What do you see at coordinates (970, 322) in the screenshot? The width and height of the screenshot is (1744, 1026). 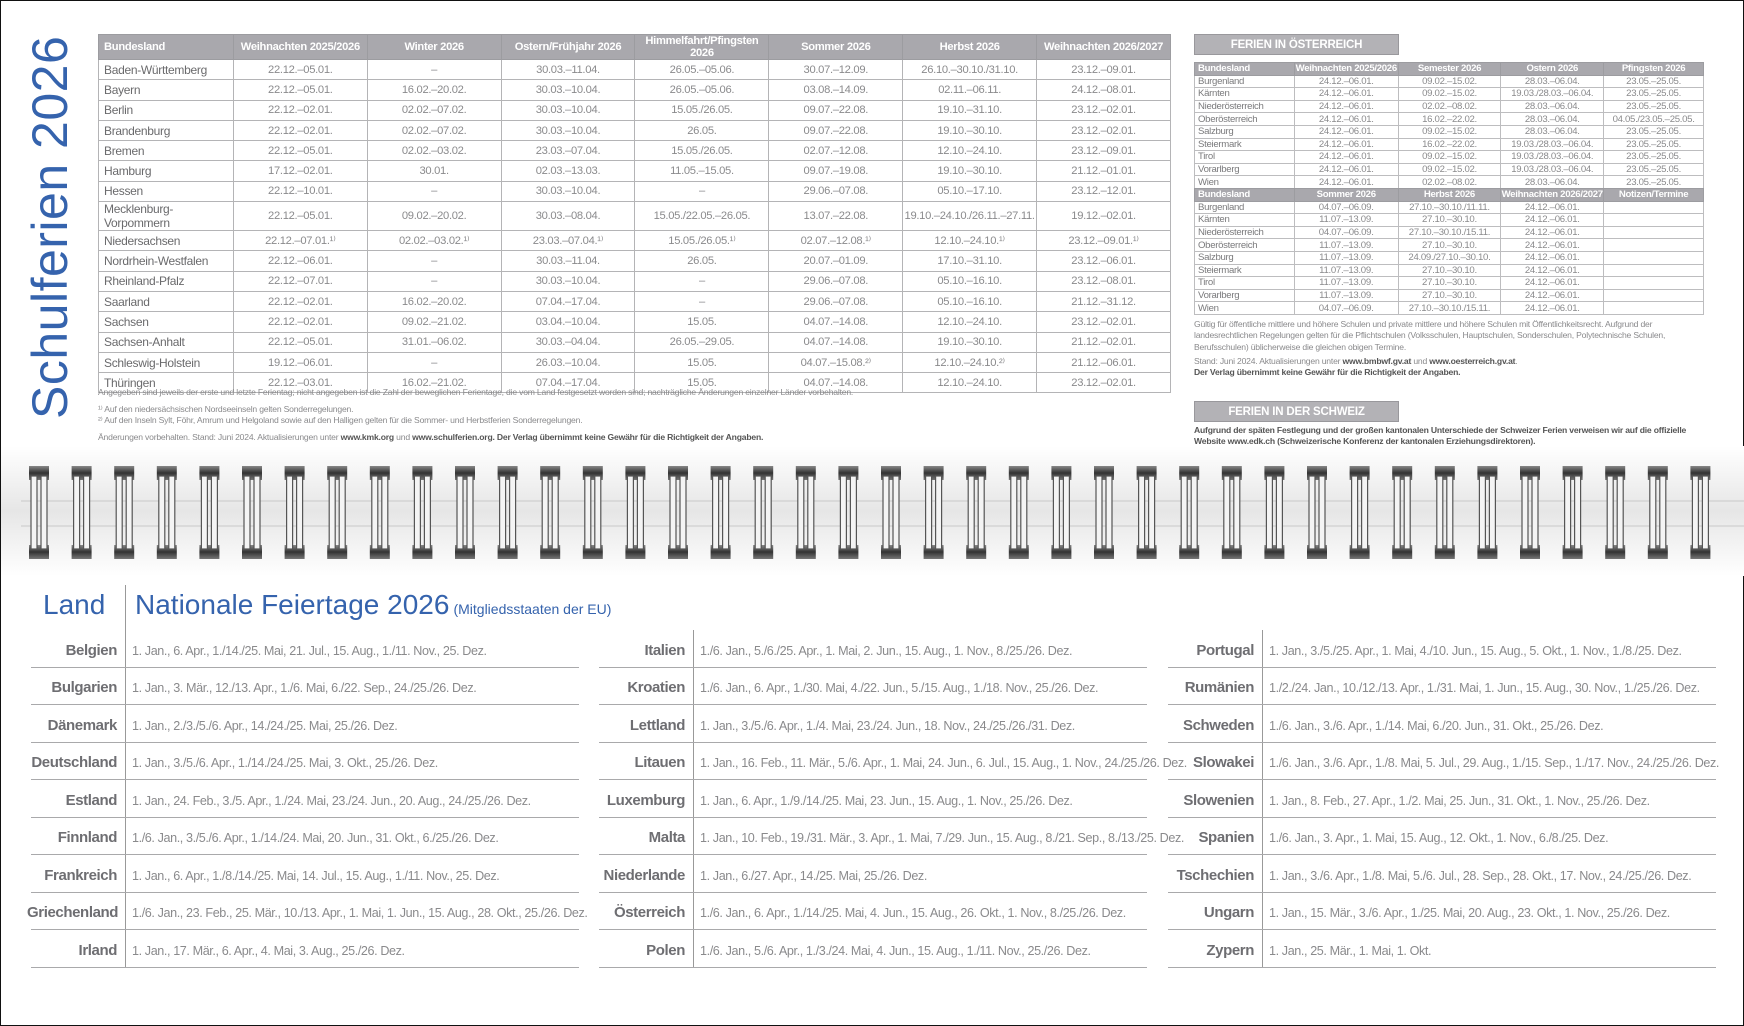 I see `table-cell: 12.10.–24.10.` at bounding box center [970, 322].